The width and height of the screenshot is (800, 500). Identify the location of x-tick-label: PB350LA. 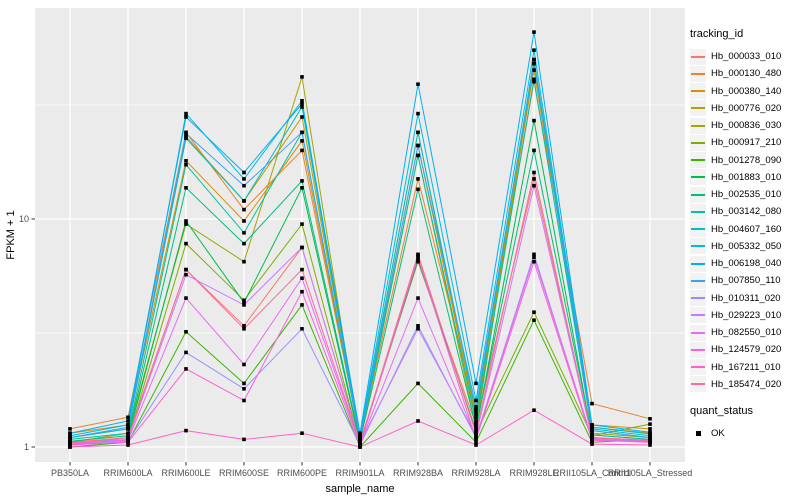
(70, 473).